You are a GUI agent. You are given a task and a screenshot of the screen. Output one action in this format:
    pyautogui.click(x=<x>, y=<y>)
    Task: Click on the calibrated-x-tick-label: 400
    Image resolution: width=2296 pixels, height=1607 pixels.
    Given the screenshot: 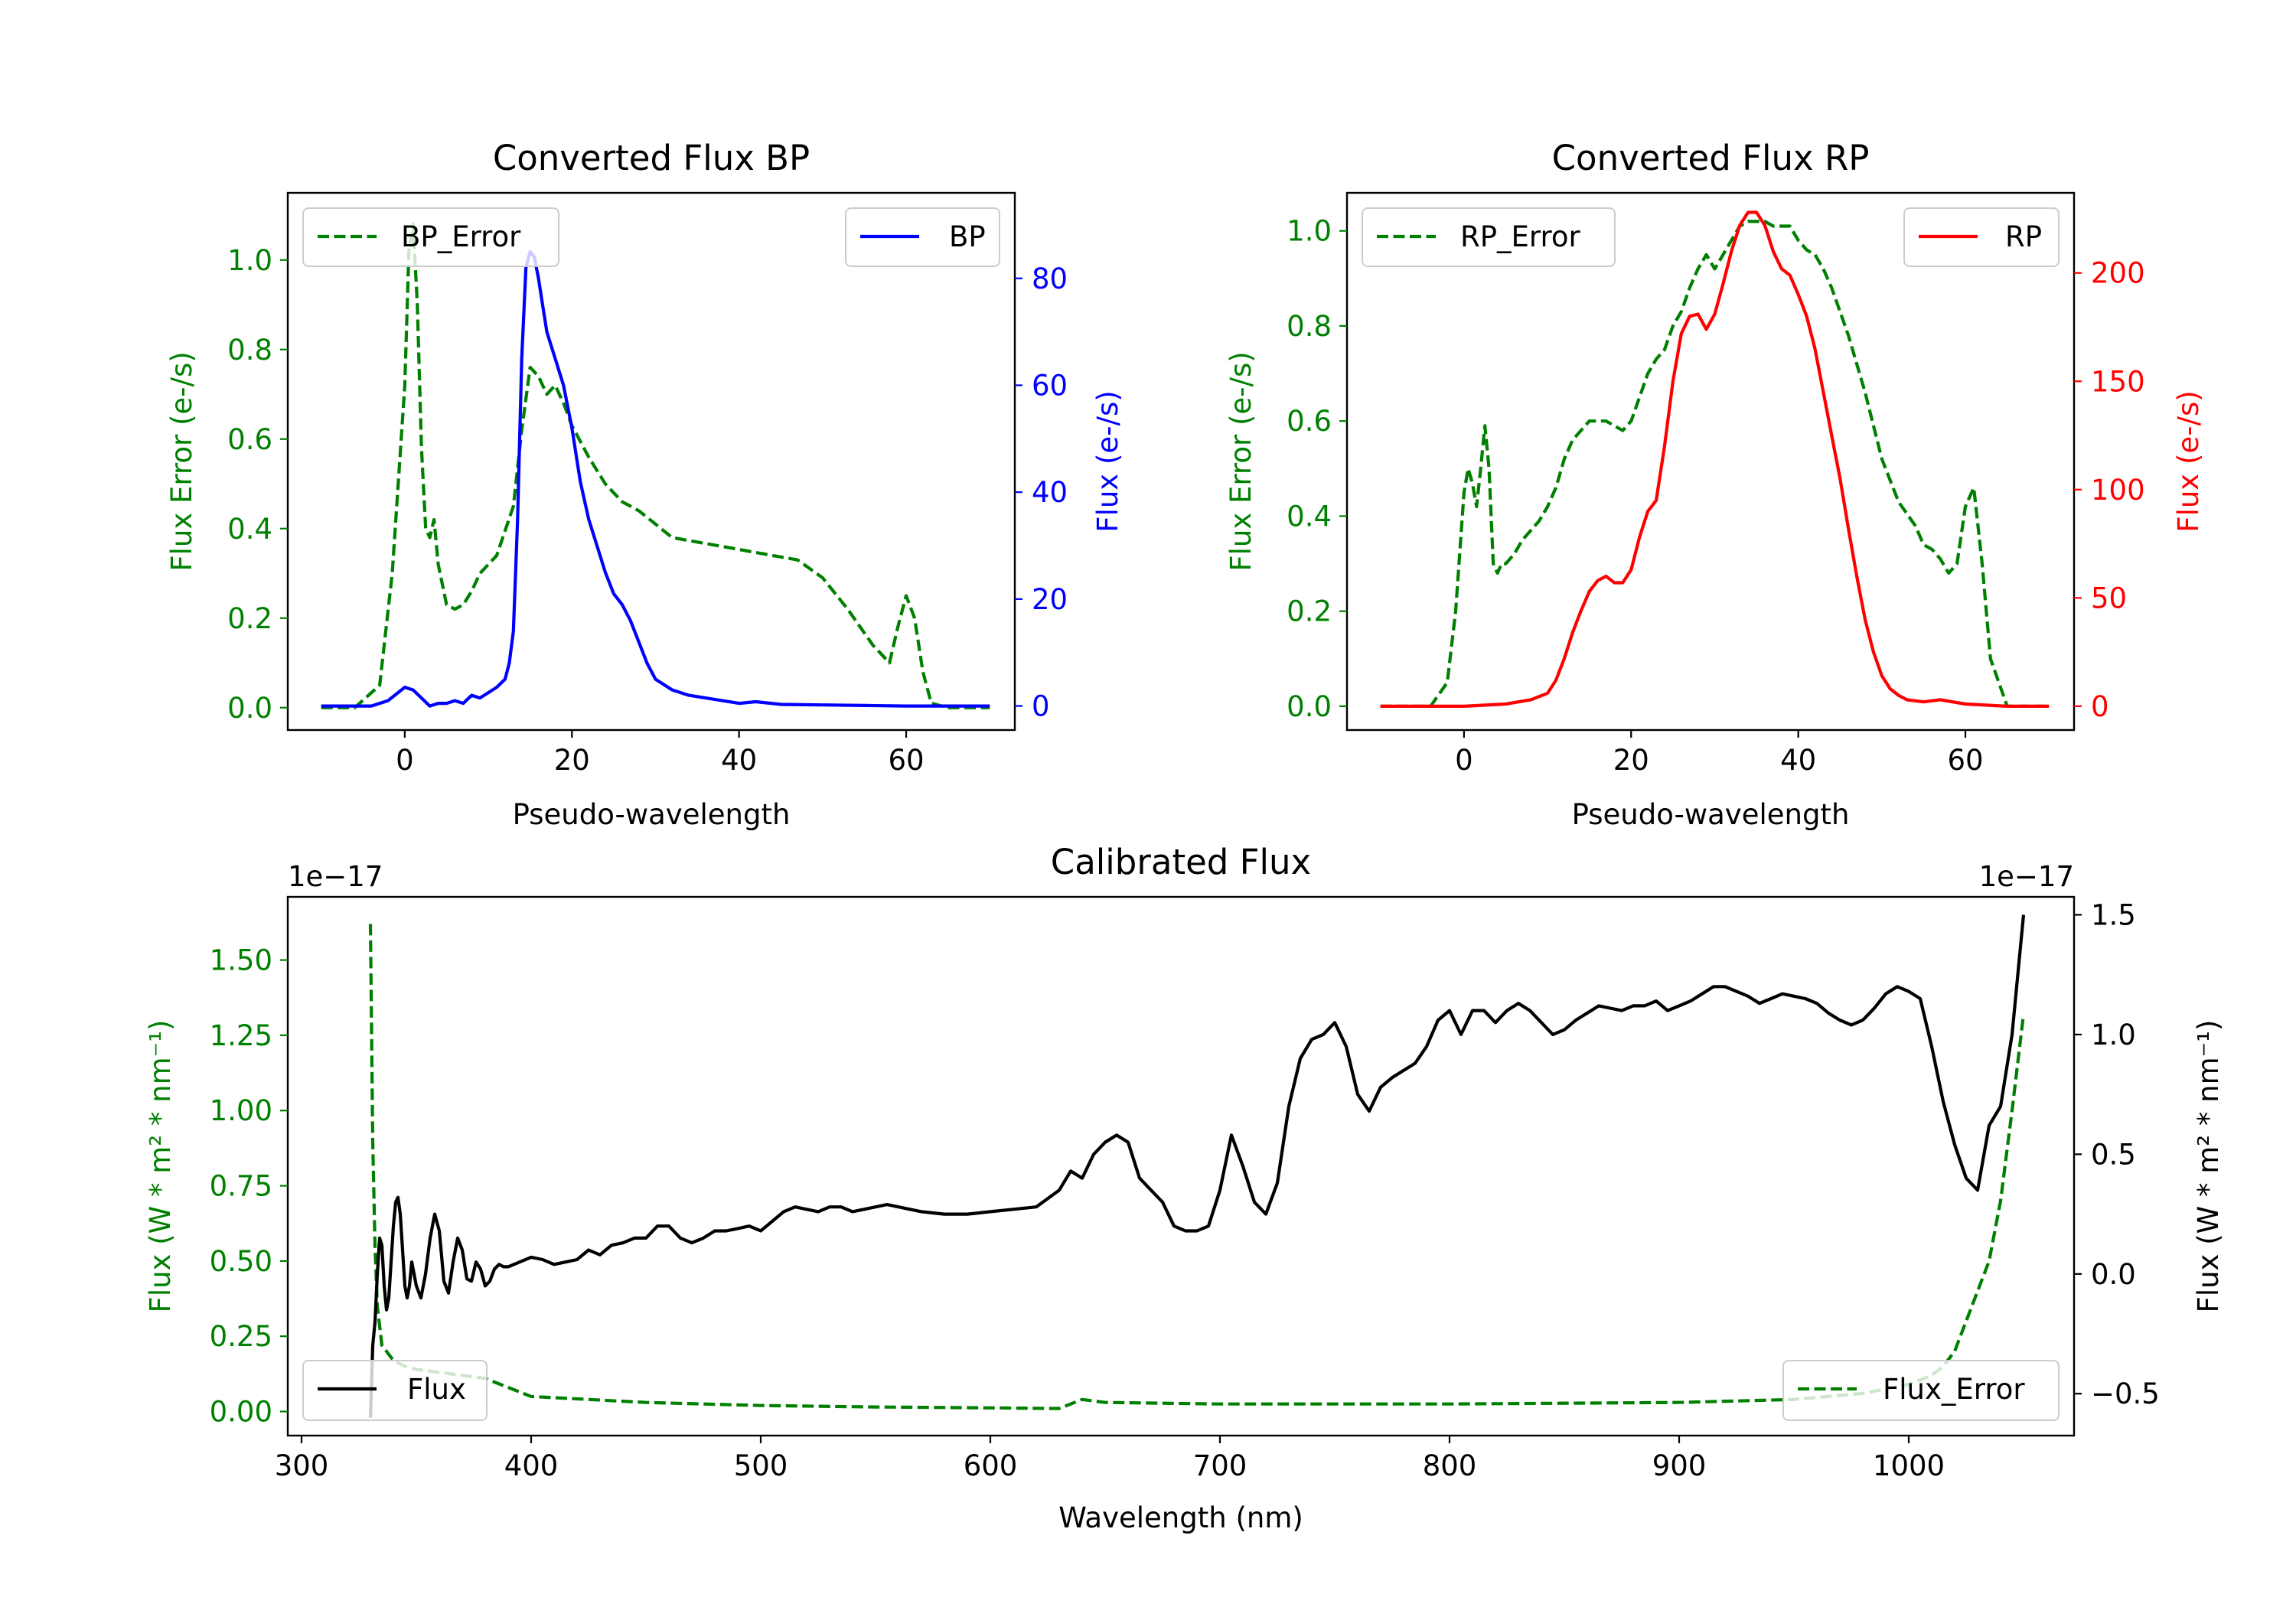 What is the action you would take?
    pyautogui.click(x=531, y=1465)
    